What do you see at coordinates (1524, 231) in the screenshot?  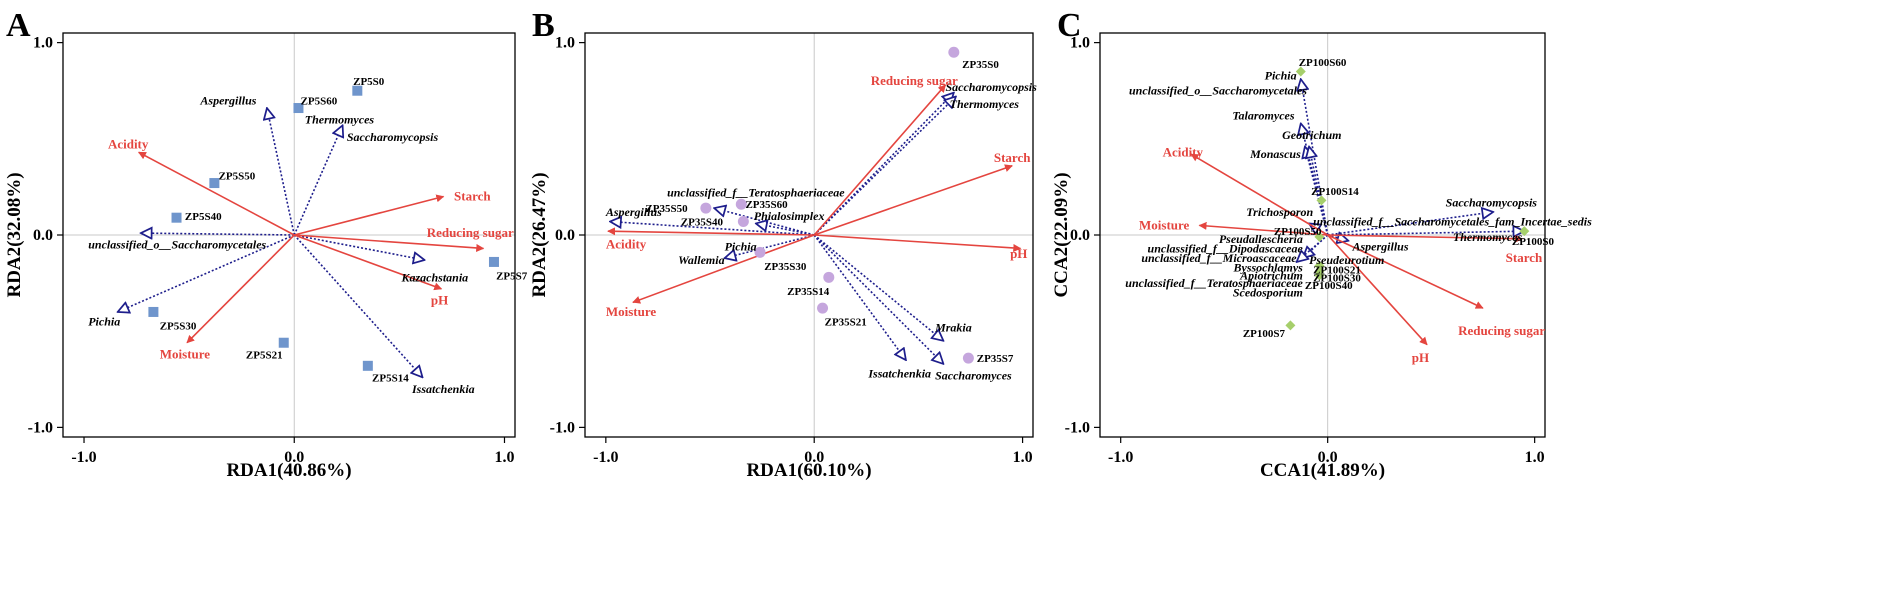 I see `sample-point-zp100s0` at bounding box center [1524, 231].